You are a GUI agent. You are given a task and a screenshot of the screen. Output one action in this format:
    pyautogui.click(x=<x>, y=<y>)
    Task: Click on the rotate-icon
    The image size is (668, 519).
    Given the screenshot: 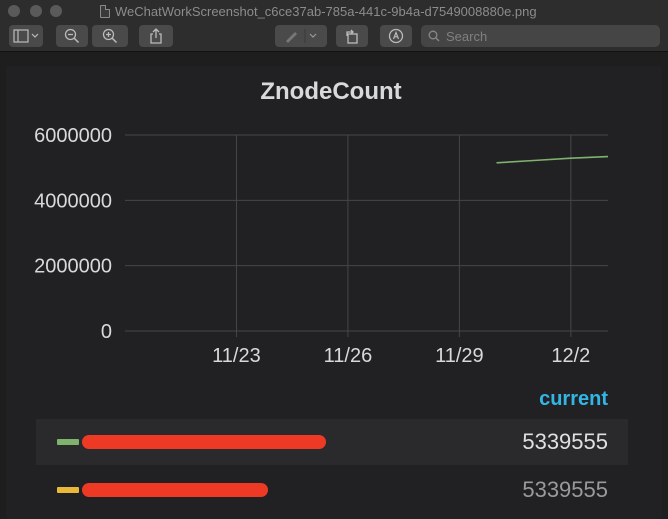 What is the action you would take?
    pyautogui.click(x=352, y=36)
    